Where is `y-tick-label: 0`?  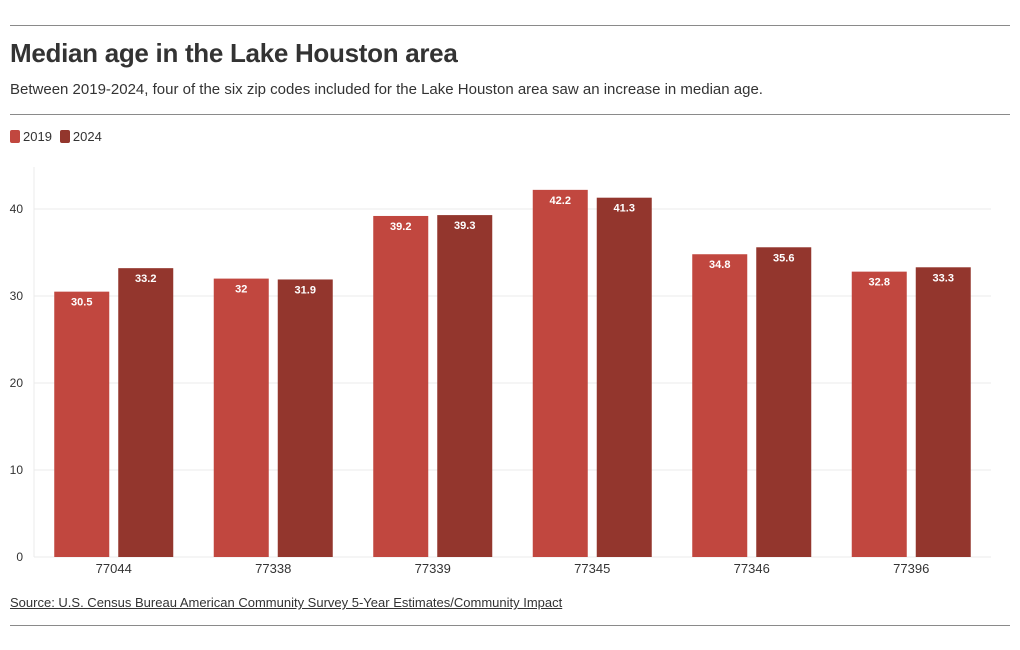
y-tick-label: 0 is located at coordinates (19, 557).